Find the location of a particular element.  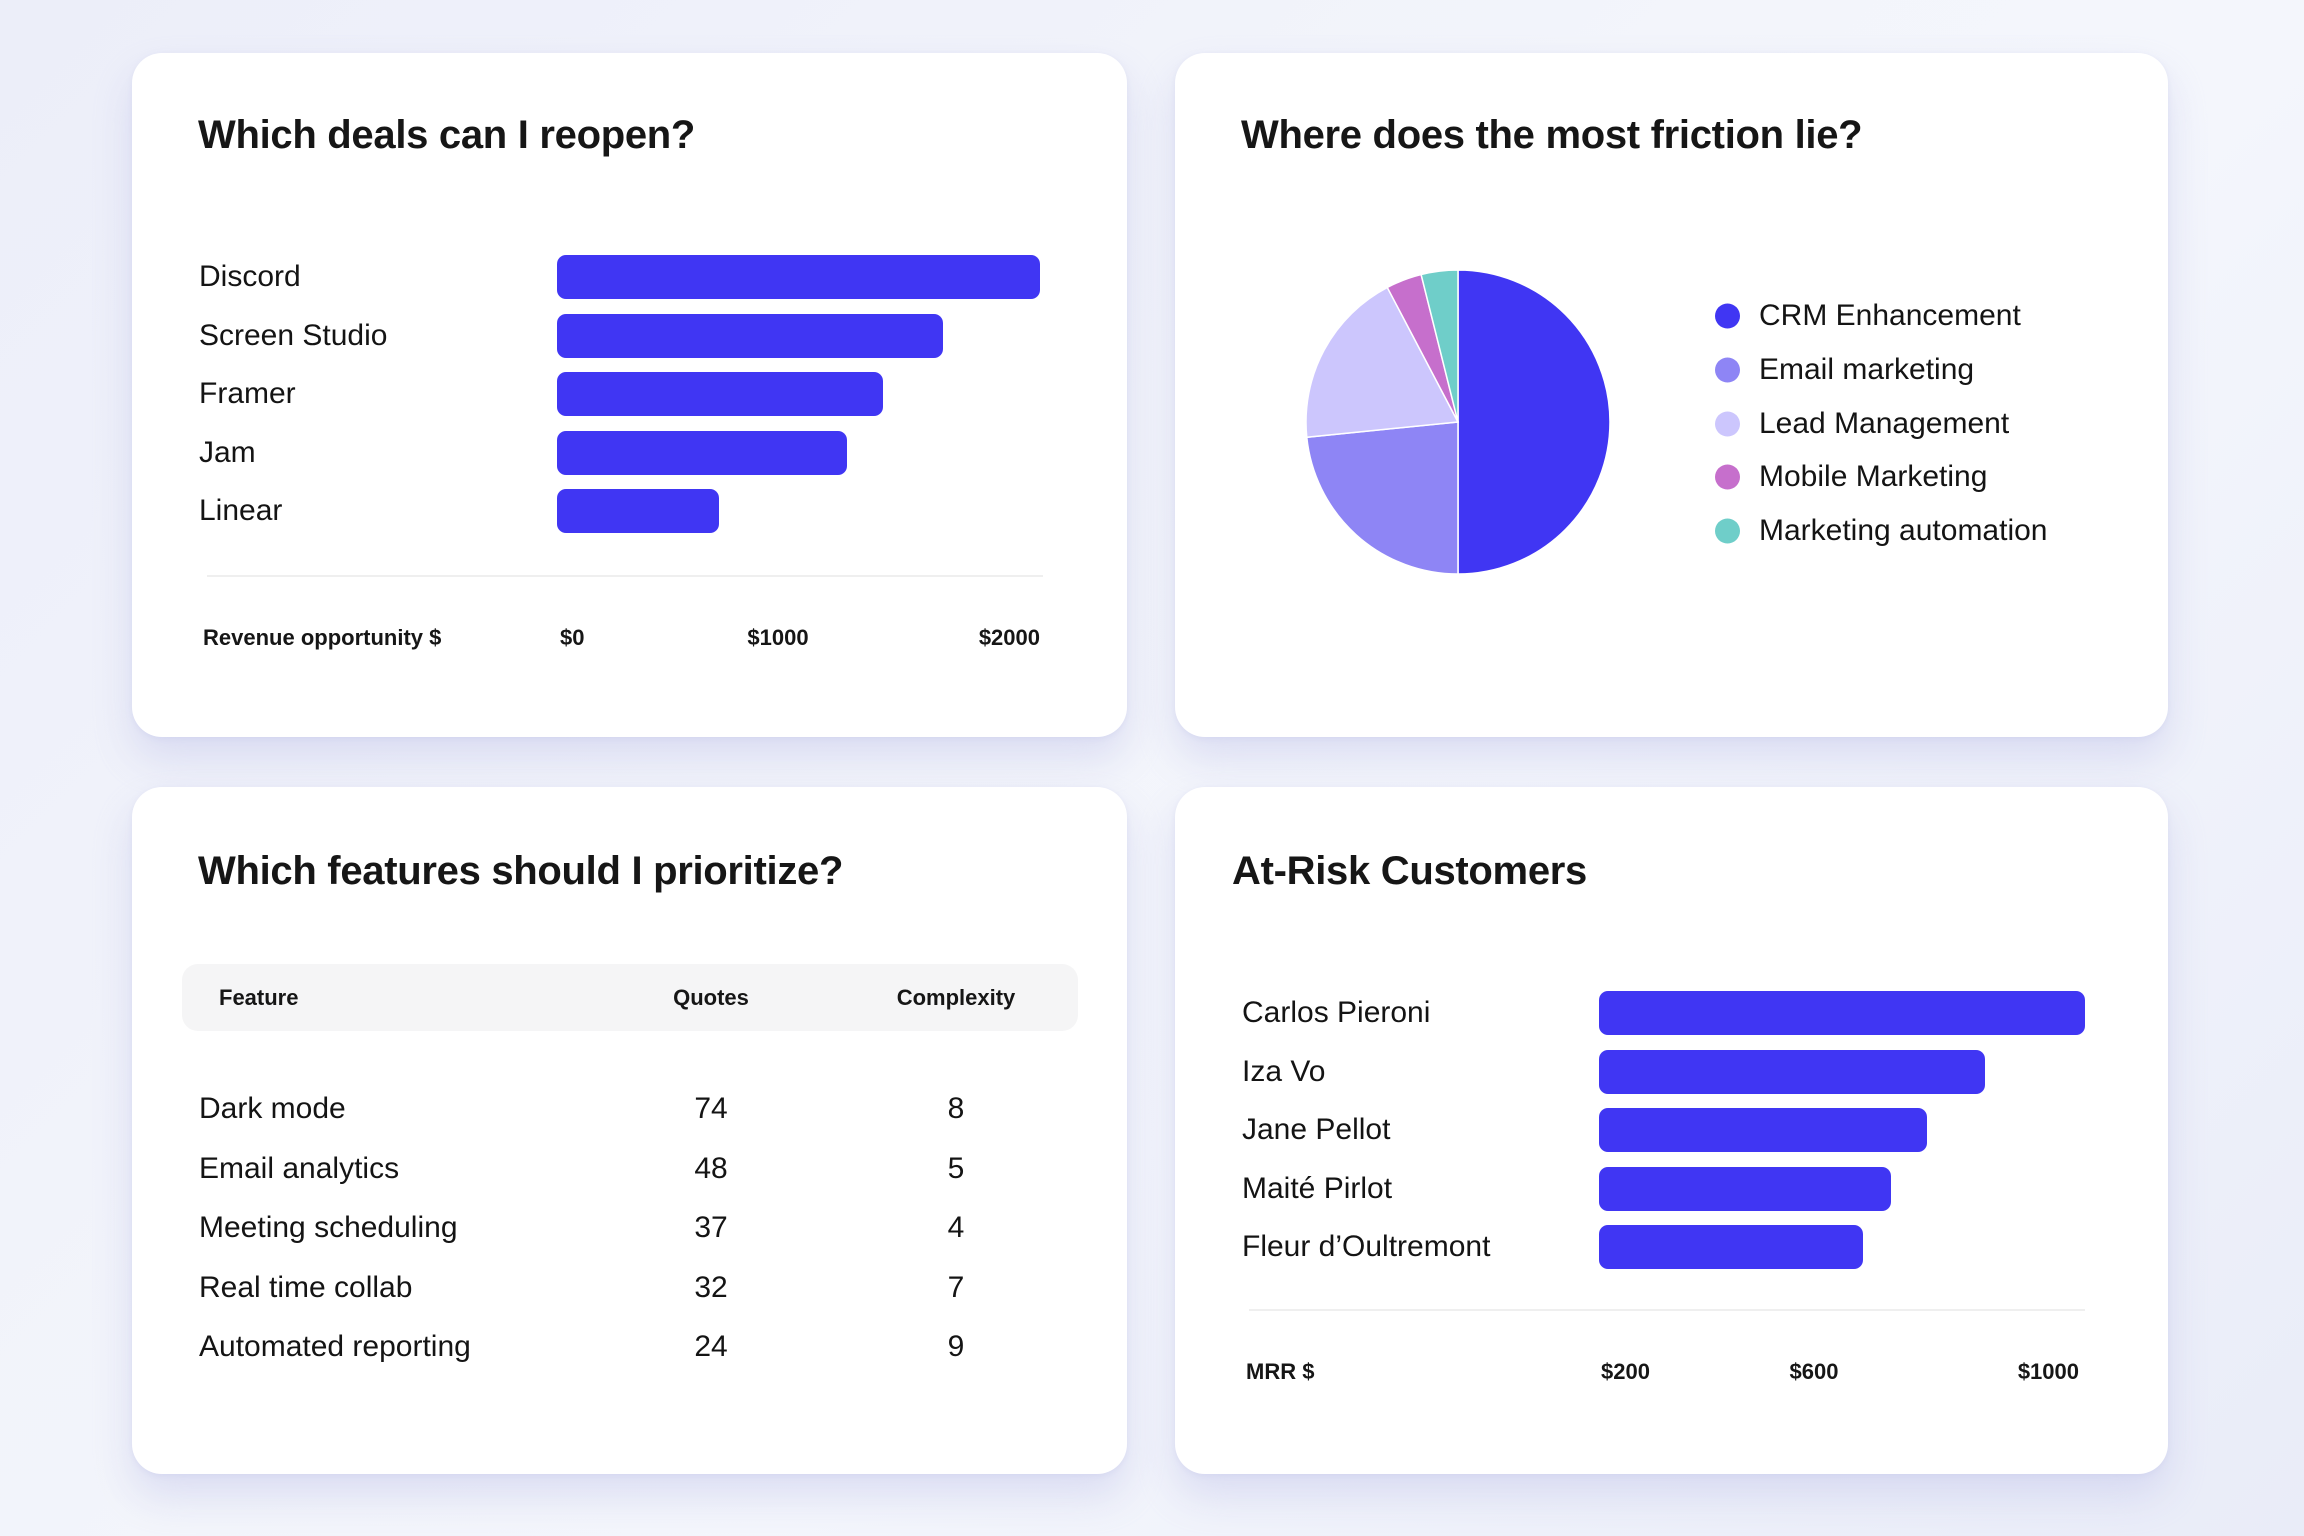

complexity-cell: 4 is located at coordinates (956, 1227).